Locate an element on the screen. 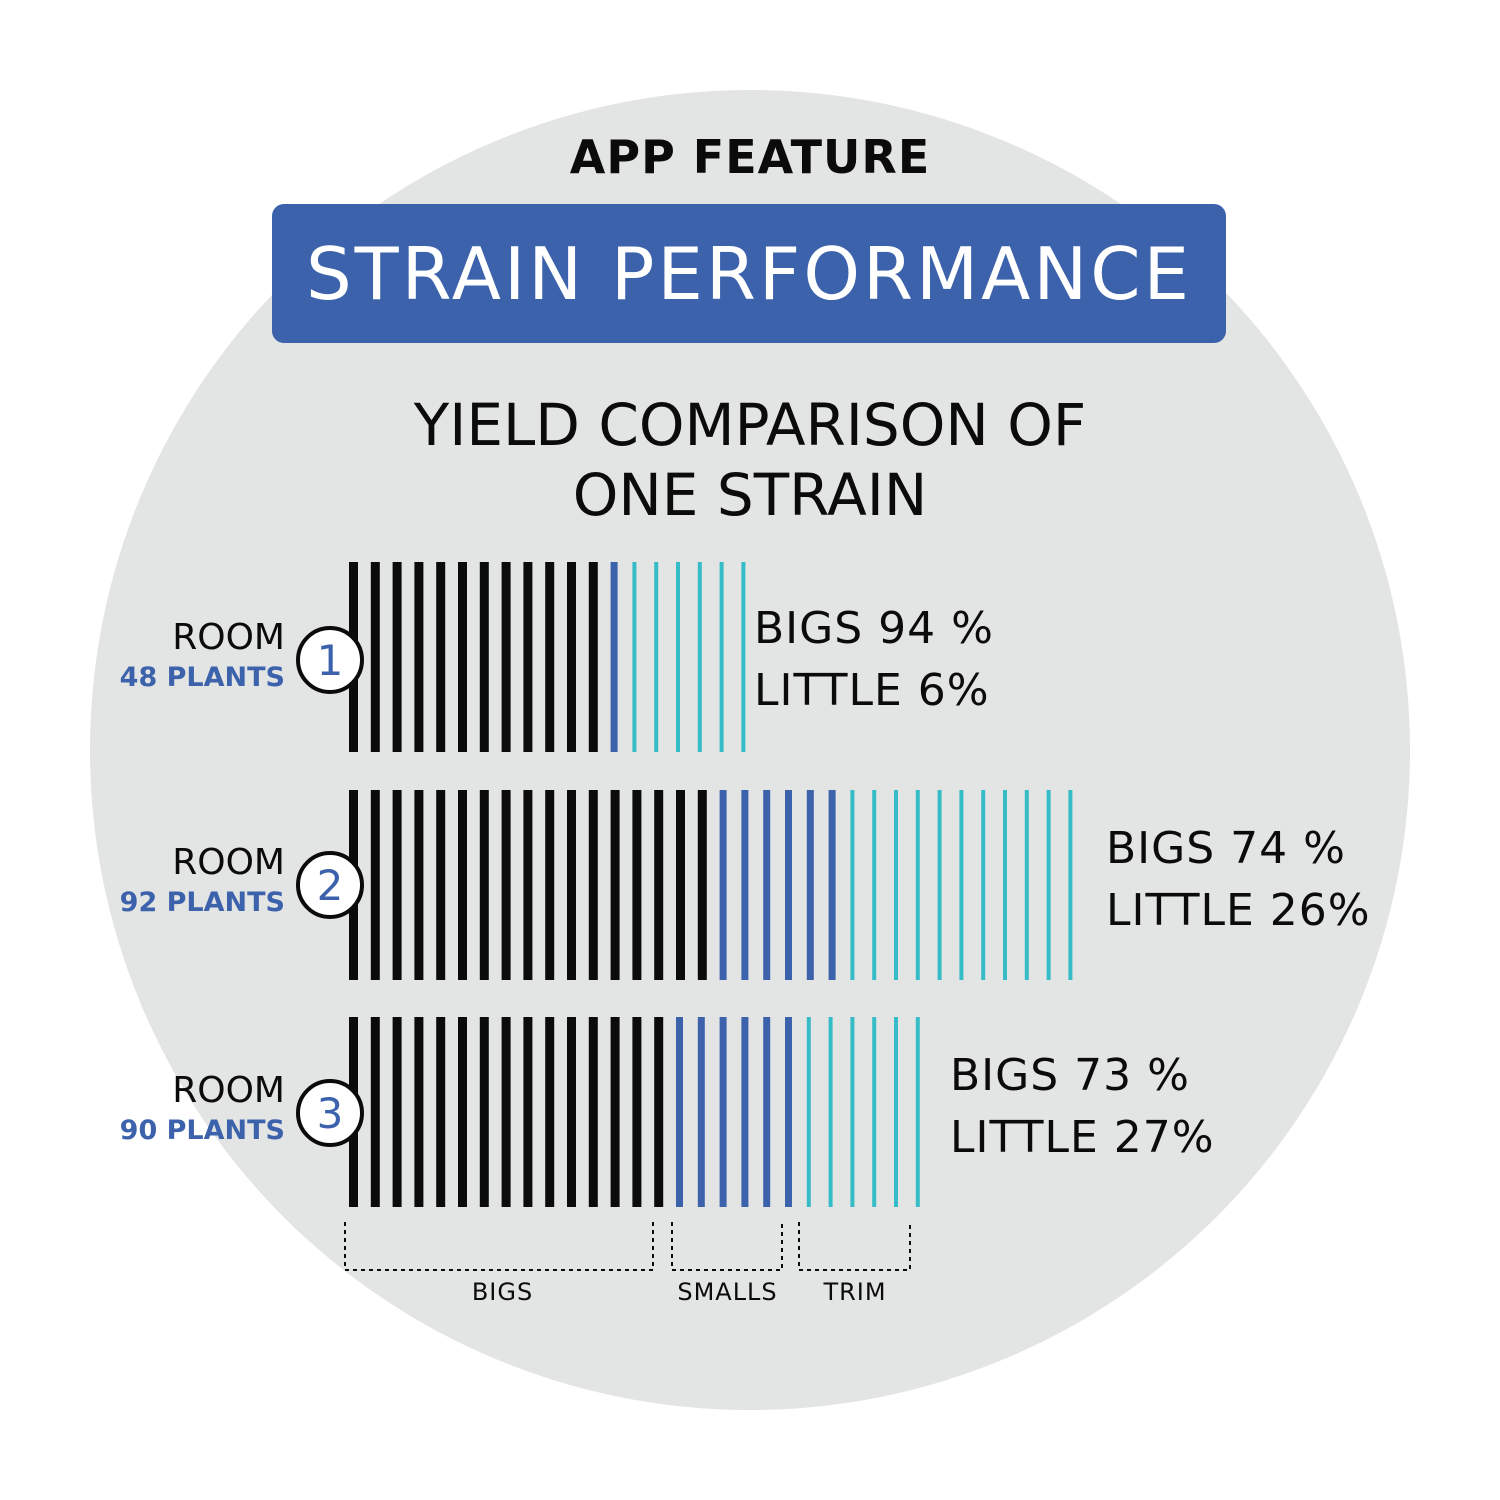 This screenshot has height=1500, width=1500. room-2-stats: BIGS 74 % LITTLE 26% is located at coordinates (1238, 880).